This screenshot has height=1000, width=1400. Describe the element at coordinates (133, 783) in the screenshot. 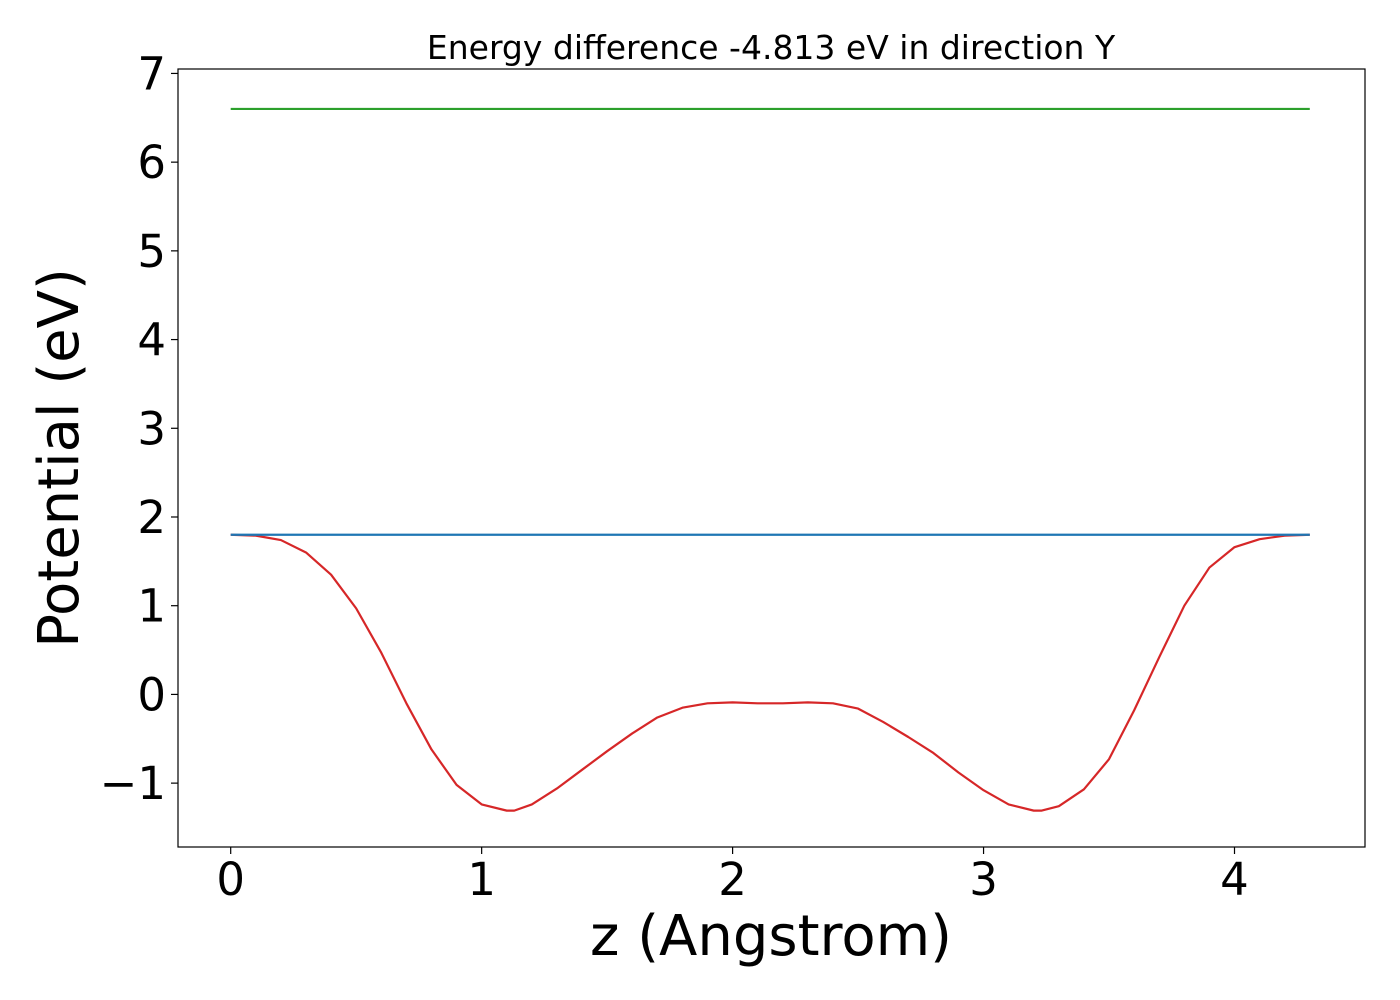

I see `y-tick-label: −1` at that location.